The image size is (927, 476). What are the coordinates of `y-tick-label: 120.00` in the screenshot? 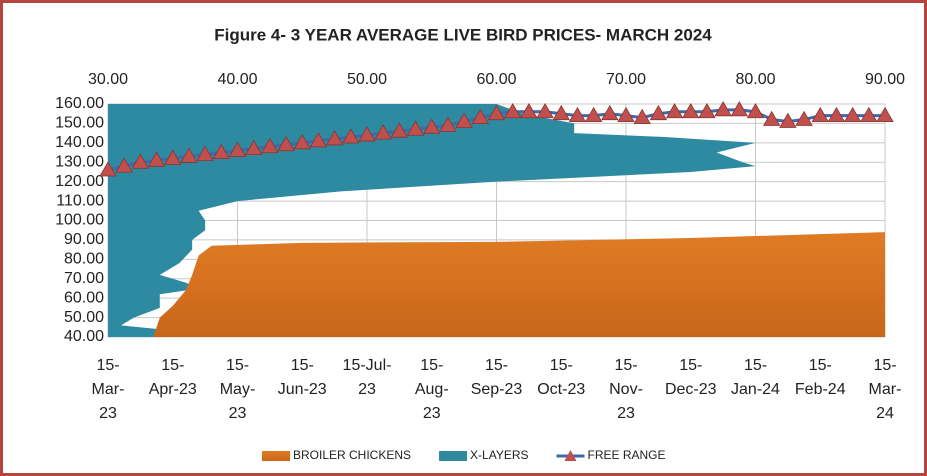 It's located at (79, 181).